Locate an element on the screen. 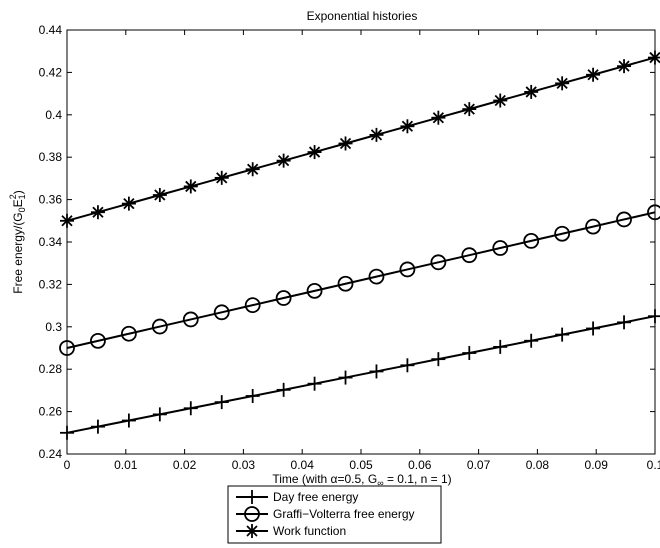 The width and height of the screenshot is (660, 548). legend-item: Work function is located at coordinates (291, 531).